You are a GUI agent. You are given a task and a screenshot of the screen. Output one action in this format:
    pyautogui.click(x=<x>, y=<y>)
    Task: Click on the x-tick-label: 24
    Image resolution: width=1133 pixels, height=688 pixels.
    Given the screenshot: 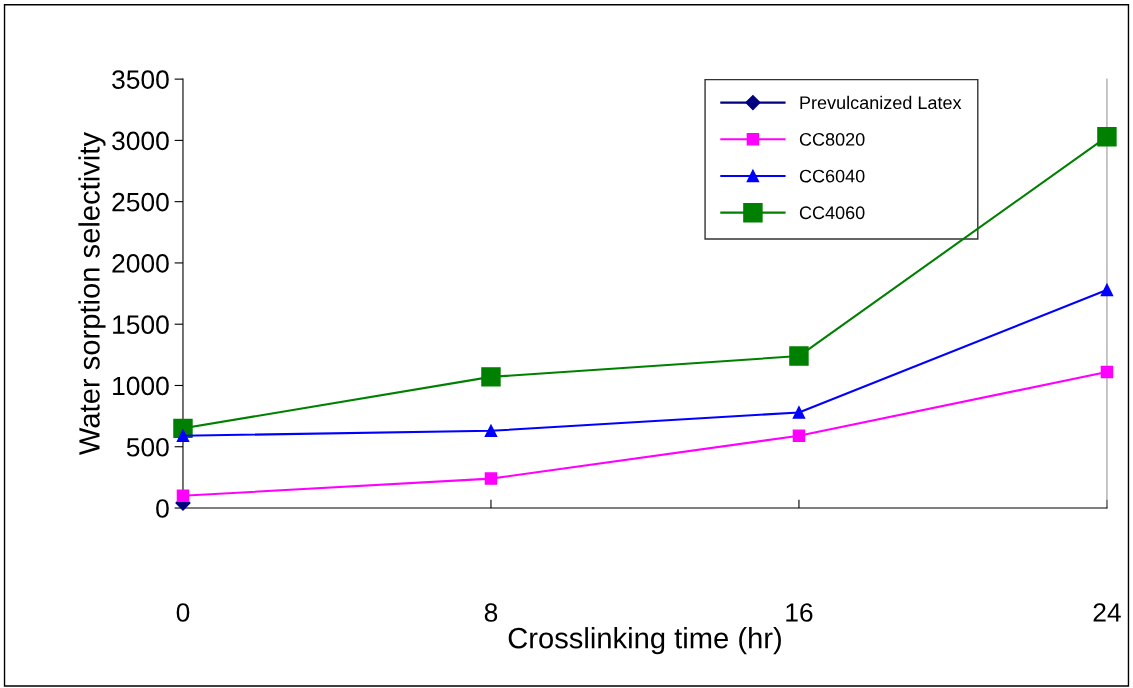 What is the action you would take?
    pyautogui.click(x=1107, y=612)
    